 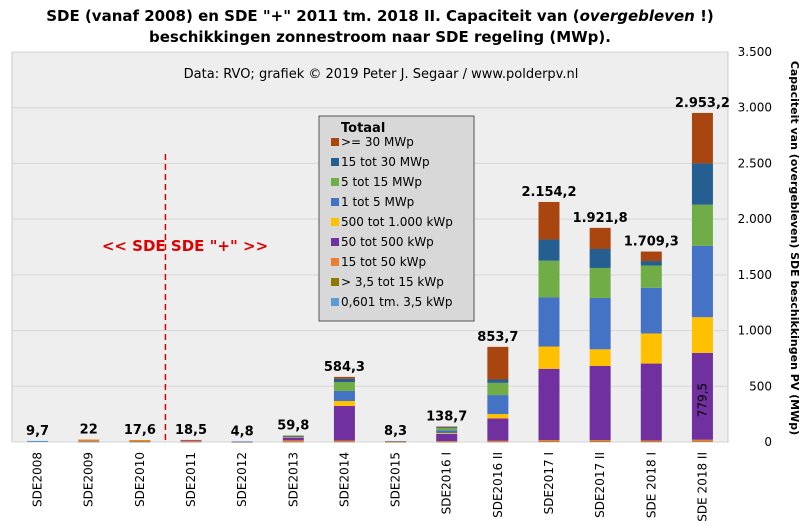 What do you see at coordinates (702, 400) in the screenshot?
I see `inner-bar-label: 779,5` at bounding box center [702, 400].